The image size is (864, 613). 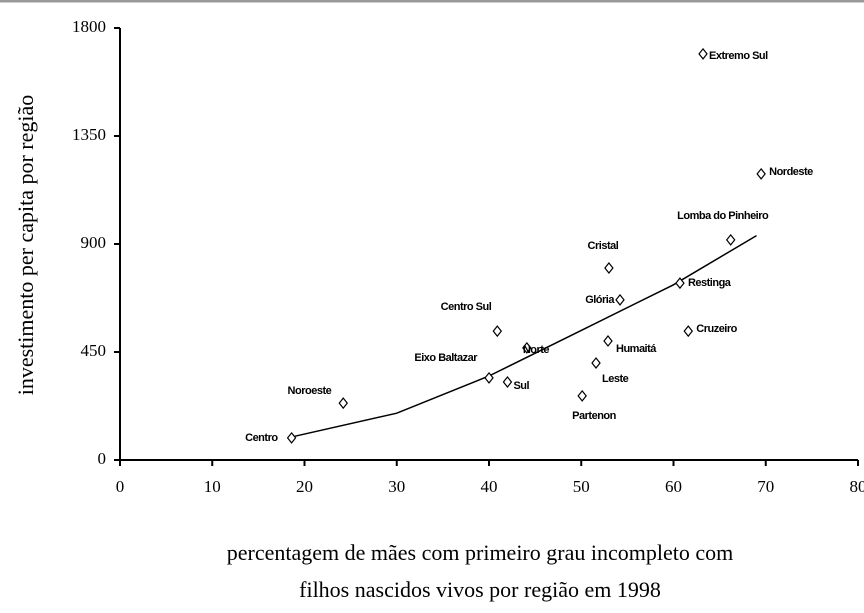 I want to click on point-label: Leste, so click(x=615, y=379).